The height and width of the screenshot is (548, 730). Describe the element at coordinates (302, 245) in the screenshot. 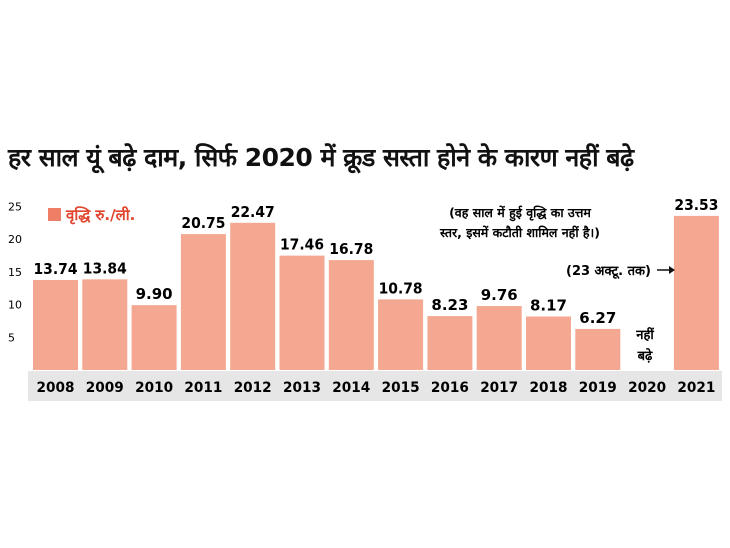

I see `value-label-2013: 17.46` at that location.